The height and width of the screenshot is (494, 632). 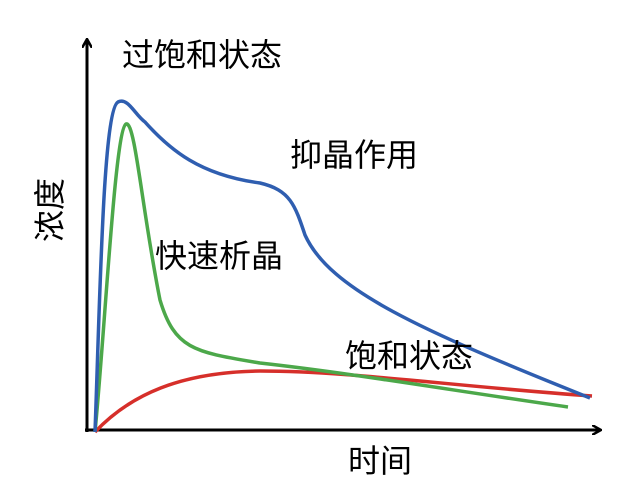 I want to click on x-axis-label: 时间, so click(x=380, y=461).